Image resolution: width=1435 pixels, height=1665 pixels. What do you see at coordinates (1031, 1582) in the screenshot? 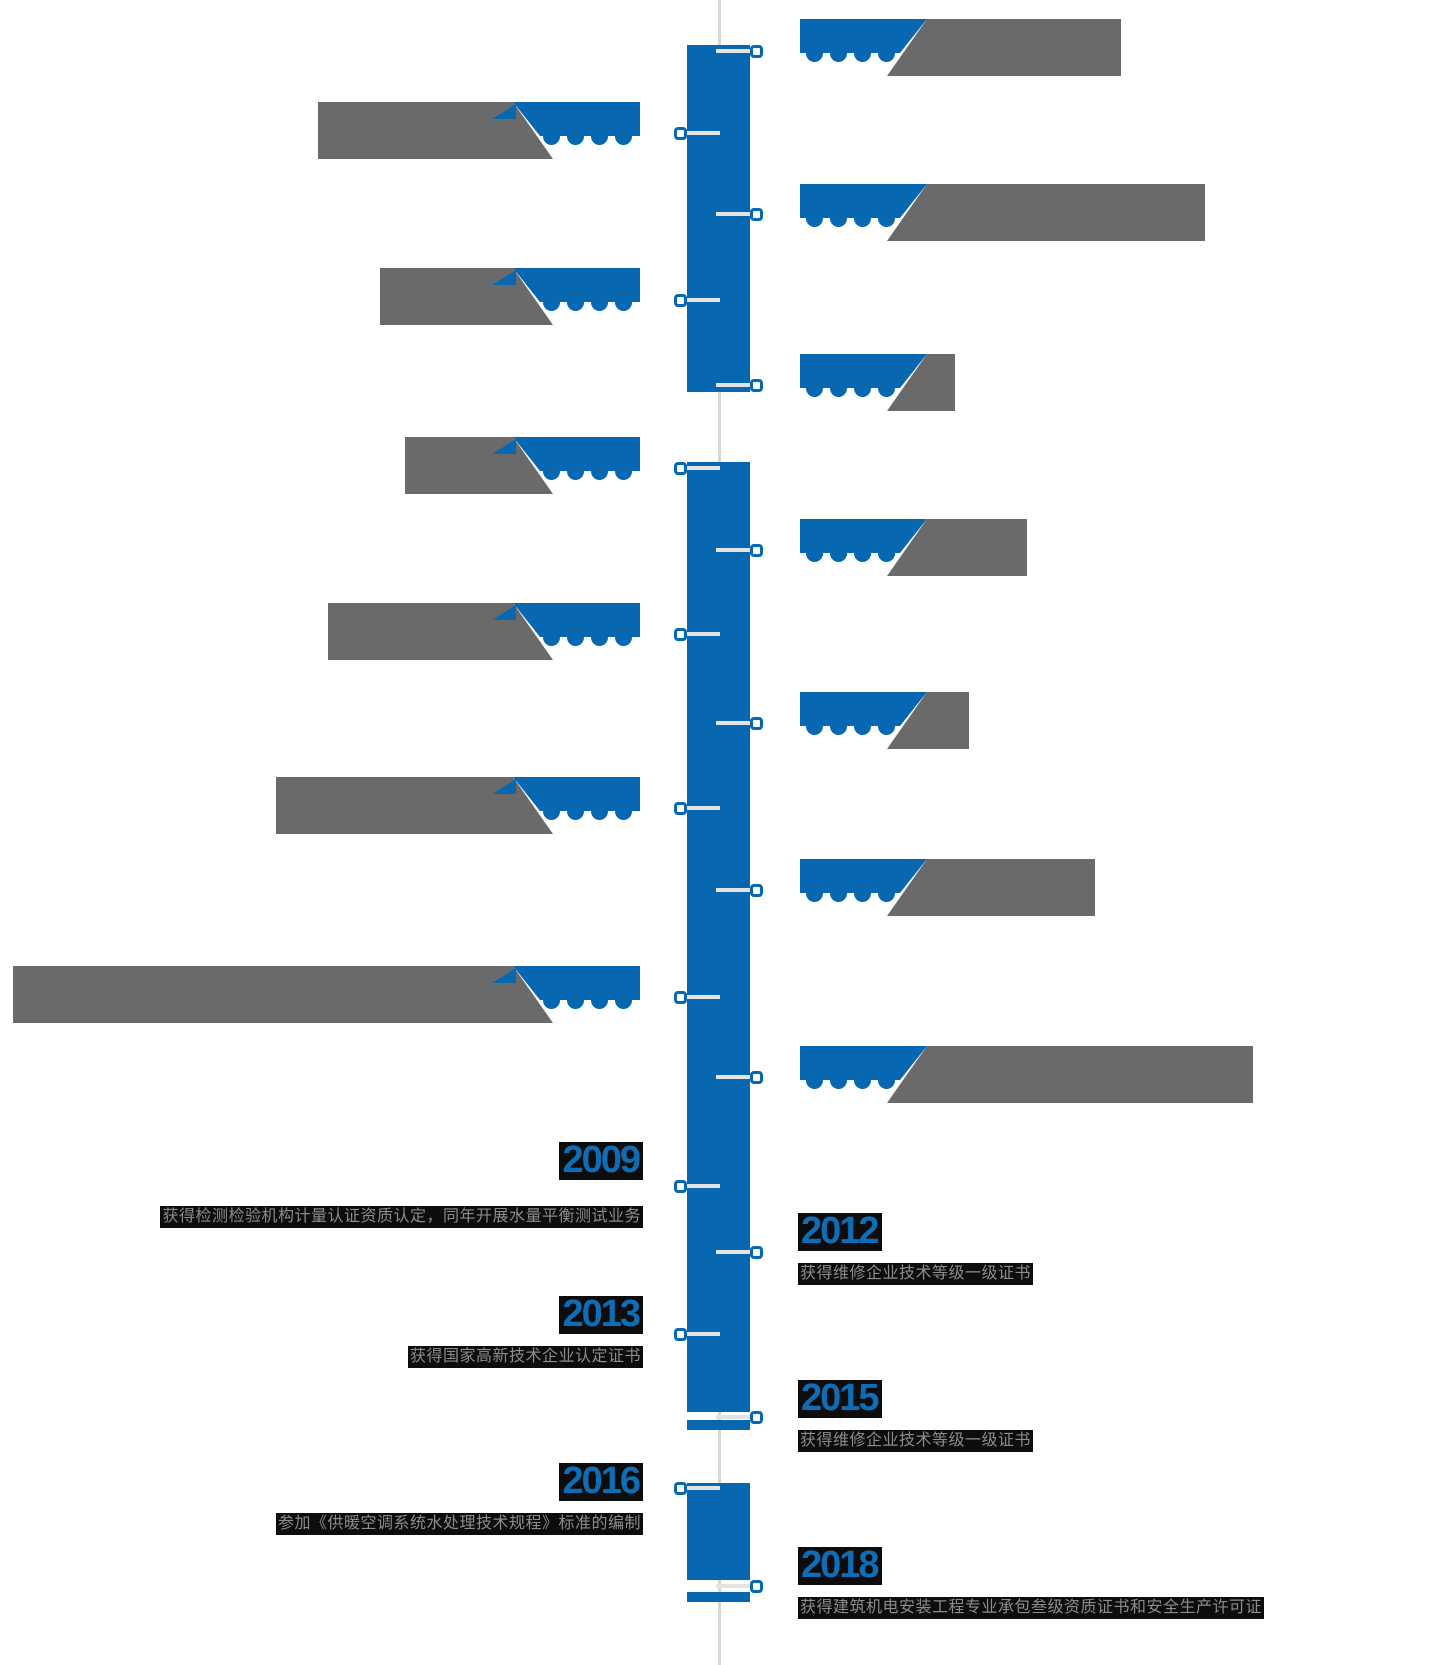
I see `timeline-event-2018: 2018 获得建筑机电安装工程专业承包叁级资质证书和安全生产许可证` at bounding box center [1031, 1582].